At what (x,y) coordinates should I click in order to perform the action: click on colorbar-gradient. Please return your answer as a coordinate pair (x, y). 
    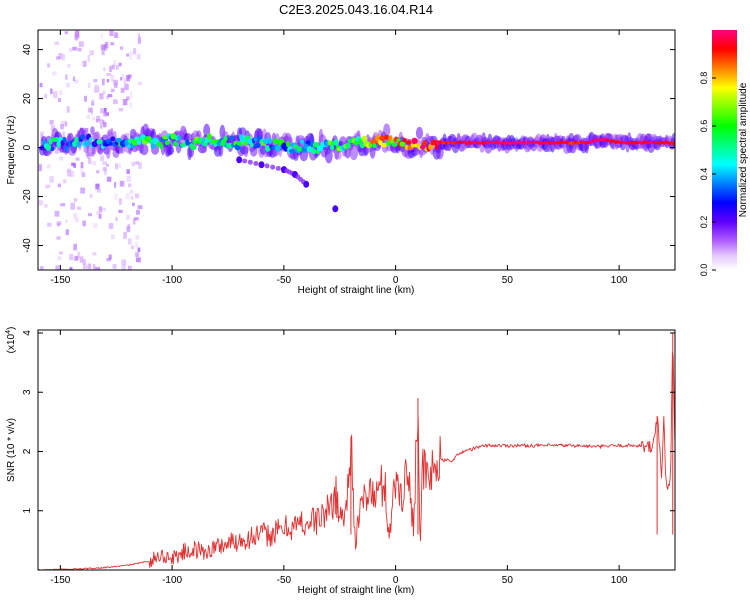
    Looking at the image, I should click on (724, 150).